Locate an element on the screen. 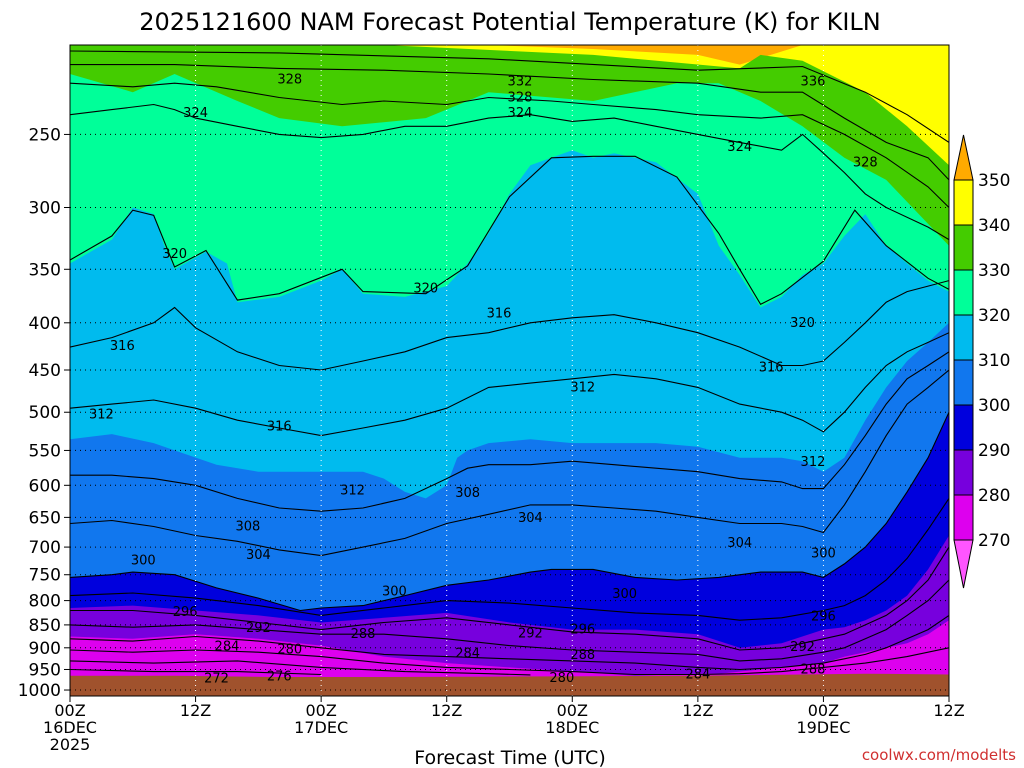  ground-area is located at coordinates (509, 684).